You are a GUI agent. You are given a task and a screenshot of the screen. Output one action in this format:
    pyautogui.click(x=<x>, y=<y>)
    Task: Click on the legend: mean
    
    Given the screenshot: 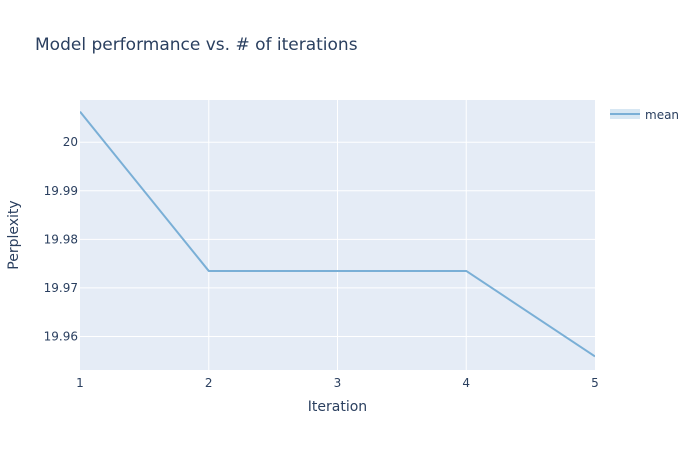 What is the action you would take?
    pyautogui.click(x=644, y=115)
    